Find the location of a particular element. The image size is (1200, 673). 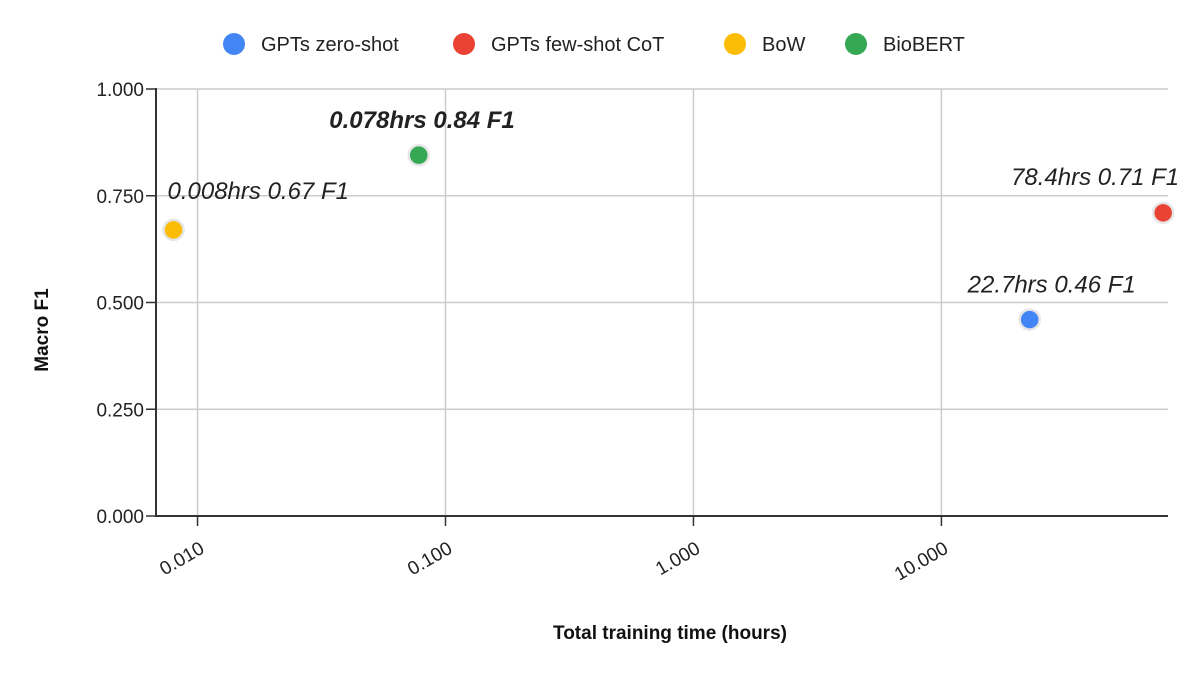

y-axis-ticks: 0.000 0.250 0.500 0.750 1.000 is located at coordinates (126, 304).